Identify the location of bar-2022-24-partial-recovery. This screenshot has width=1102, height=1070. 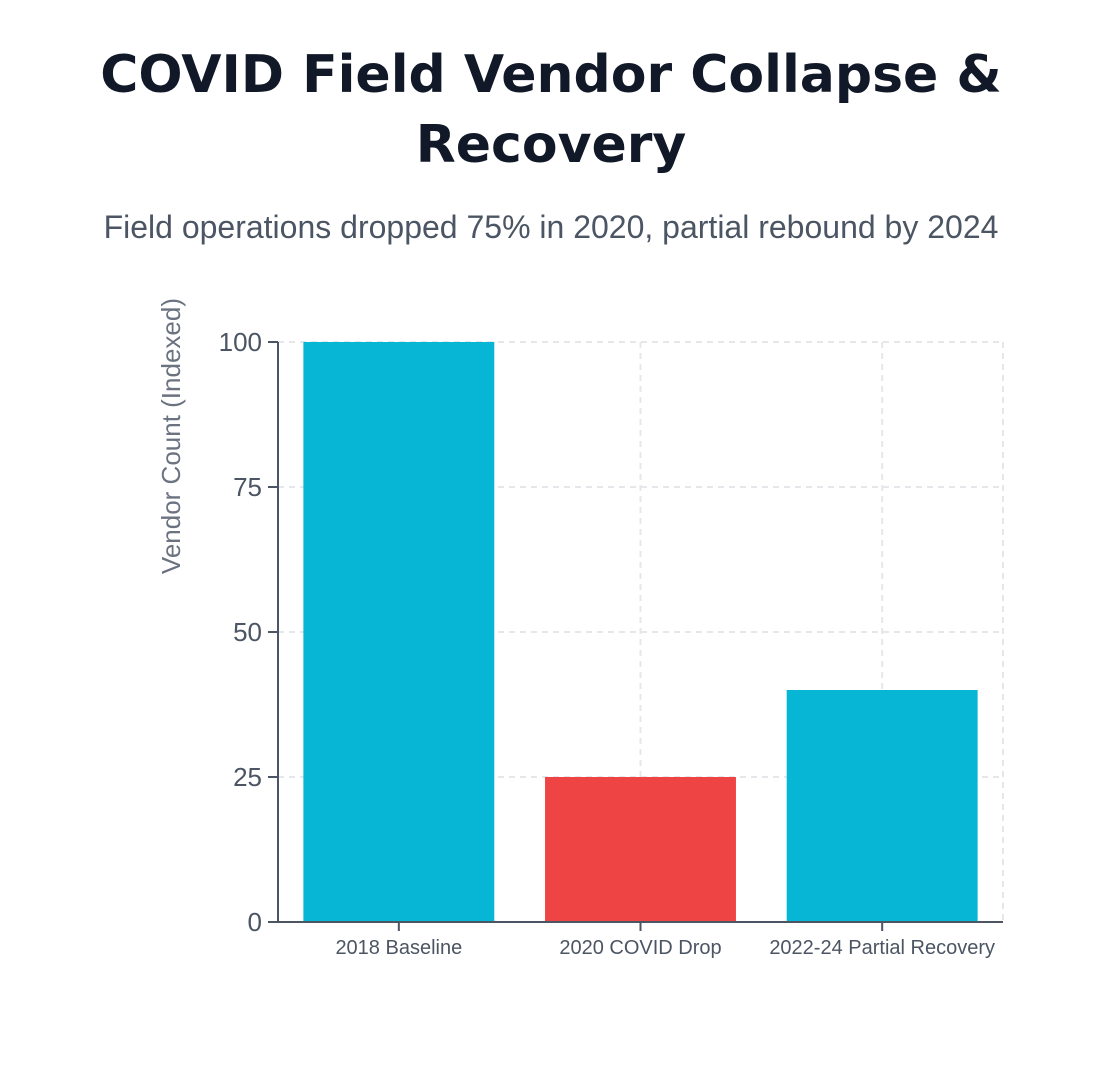
(882, 806).